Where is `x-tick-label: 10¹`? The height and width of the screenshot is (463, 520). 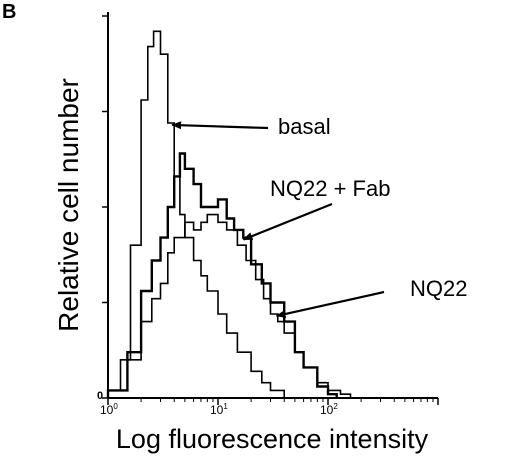 x-tick-label: 10¹ is located at coordinates (219, 409).